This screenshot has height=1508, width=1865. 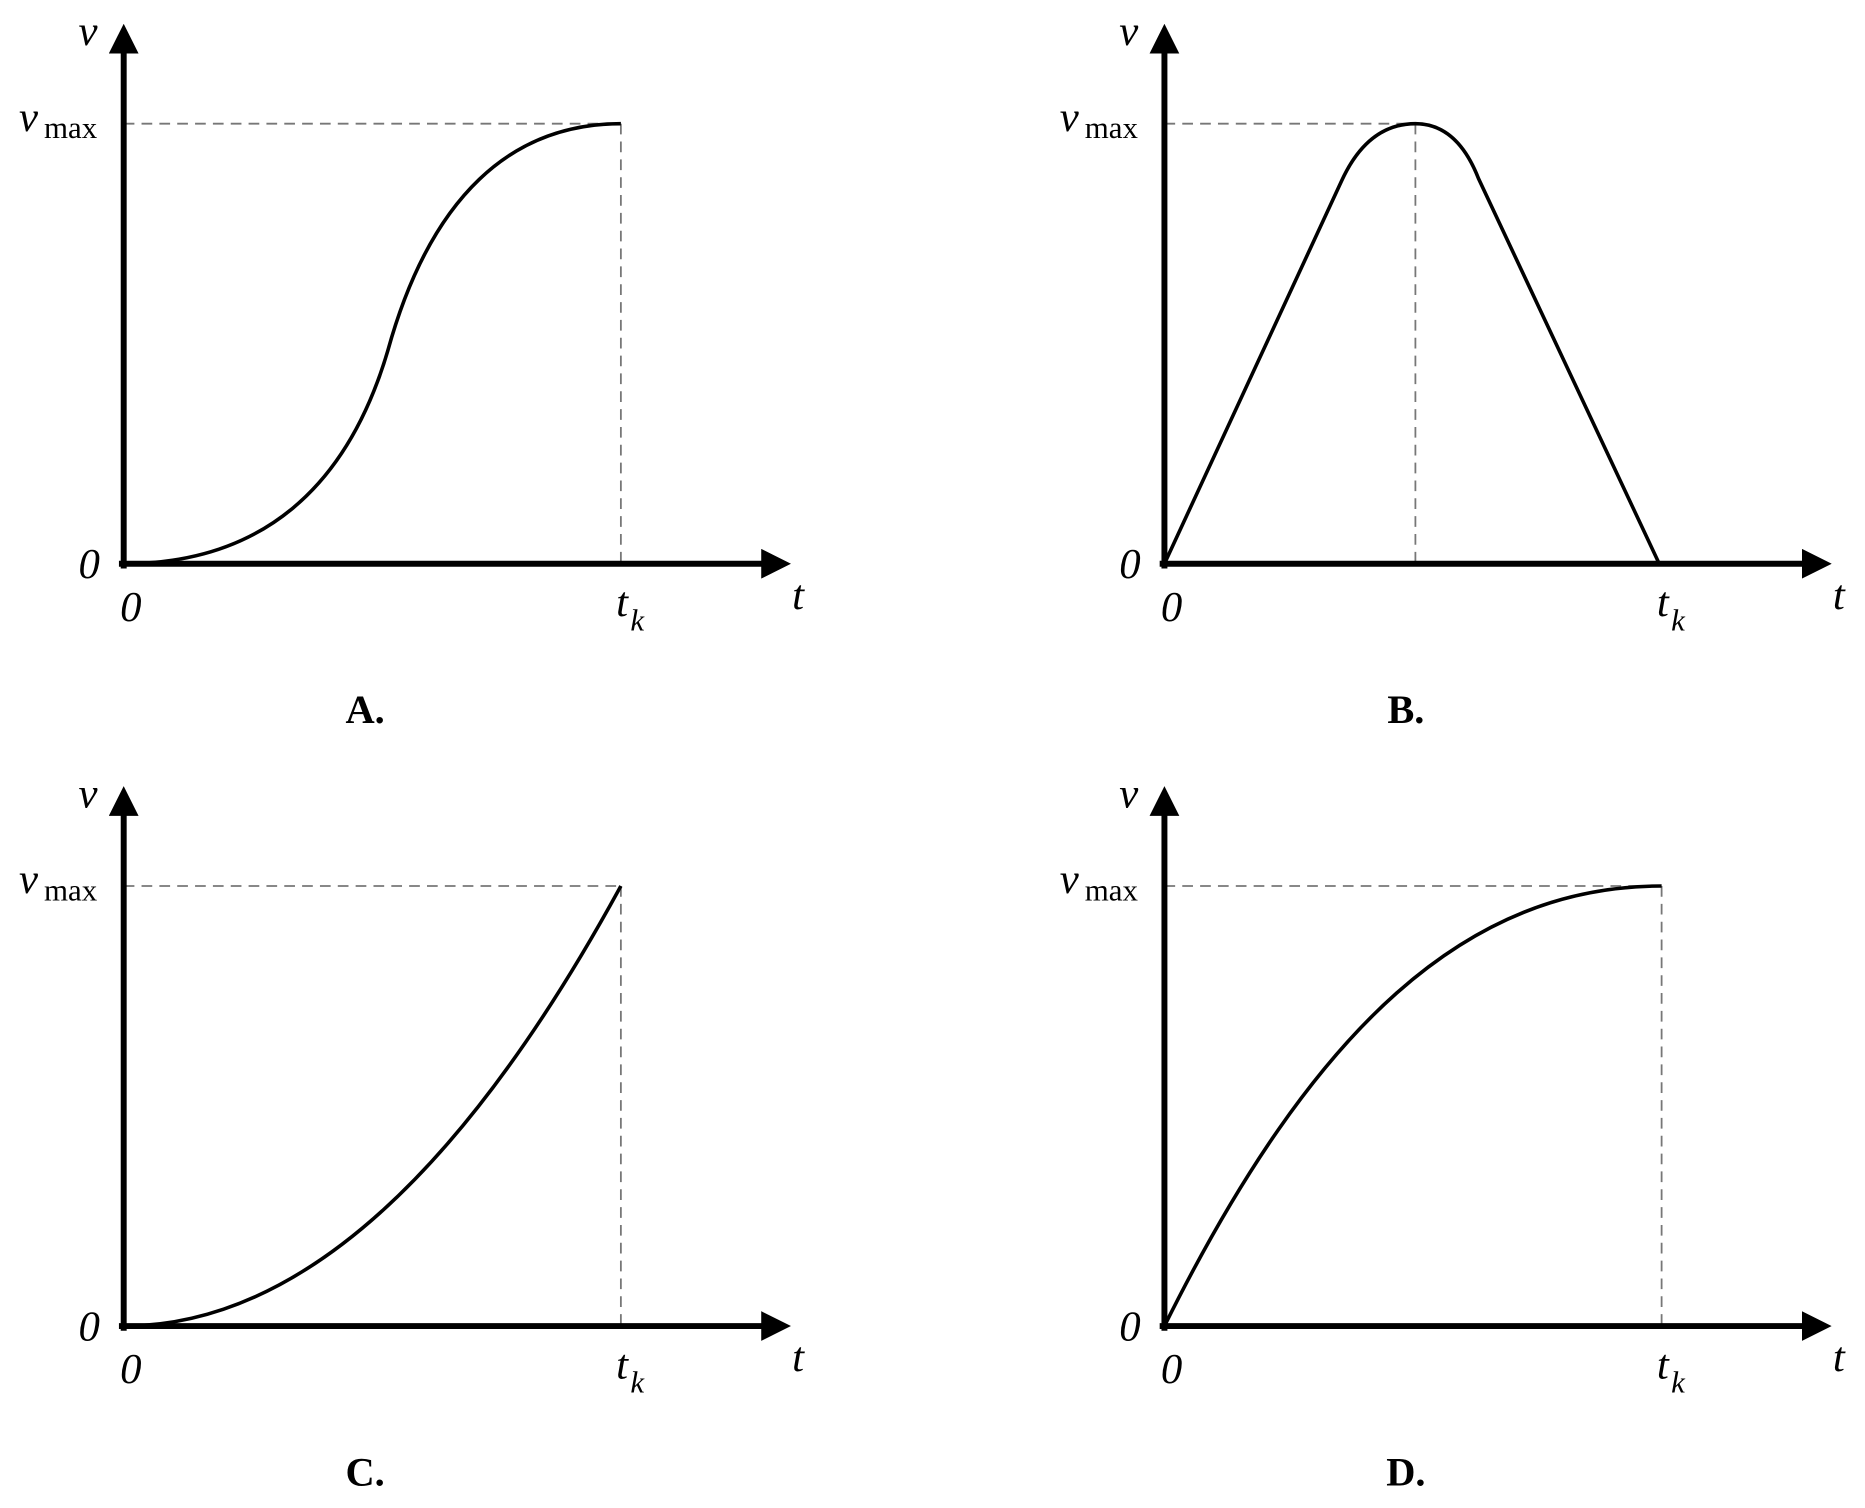 What do you see at coordinates (365, 709) in the screenshot?
I see `option-label: A.` at bounding box center [365, 709].